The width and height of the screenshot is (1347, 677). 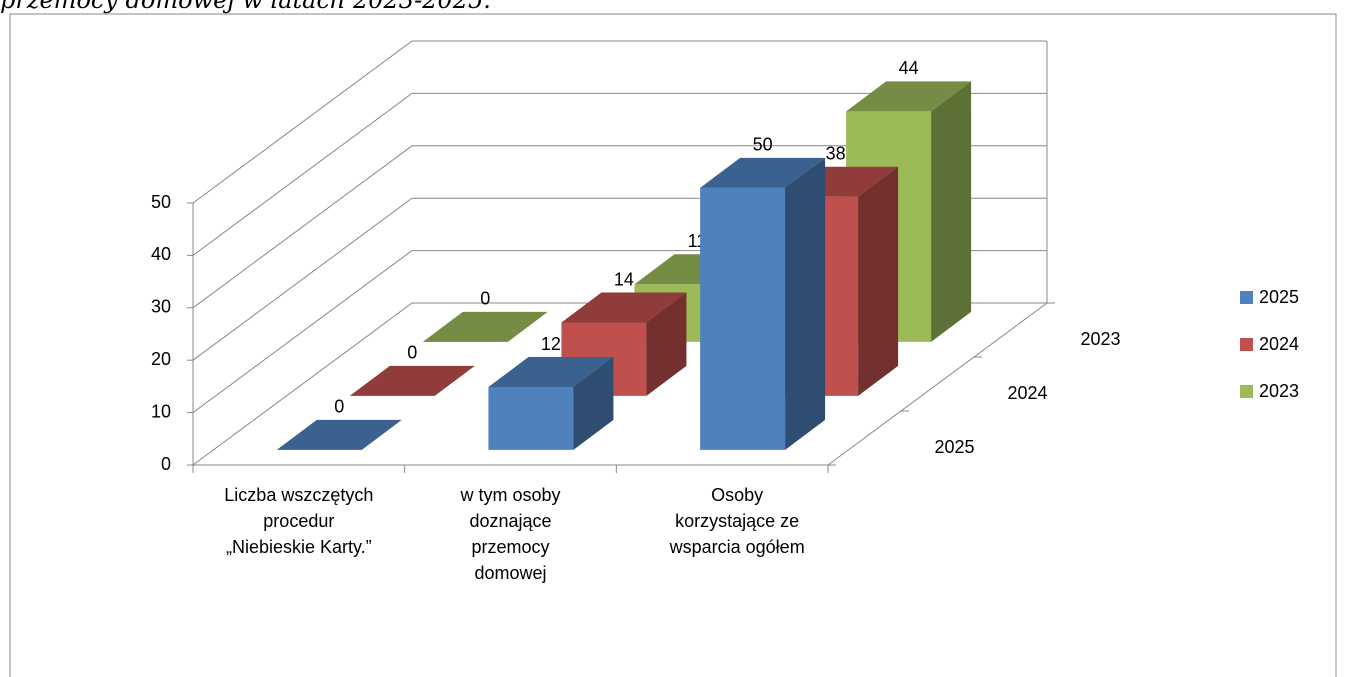 I want to click on depth-label: 2024, so click(x=1028, y=393).